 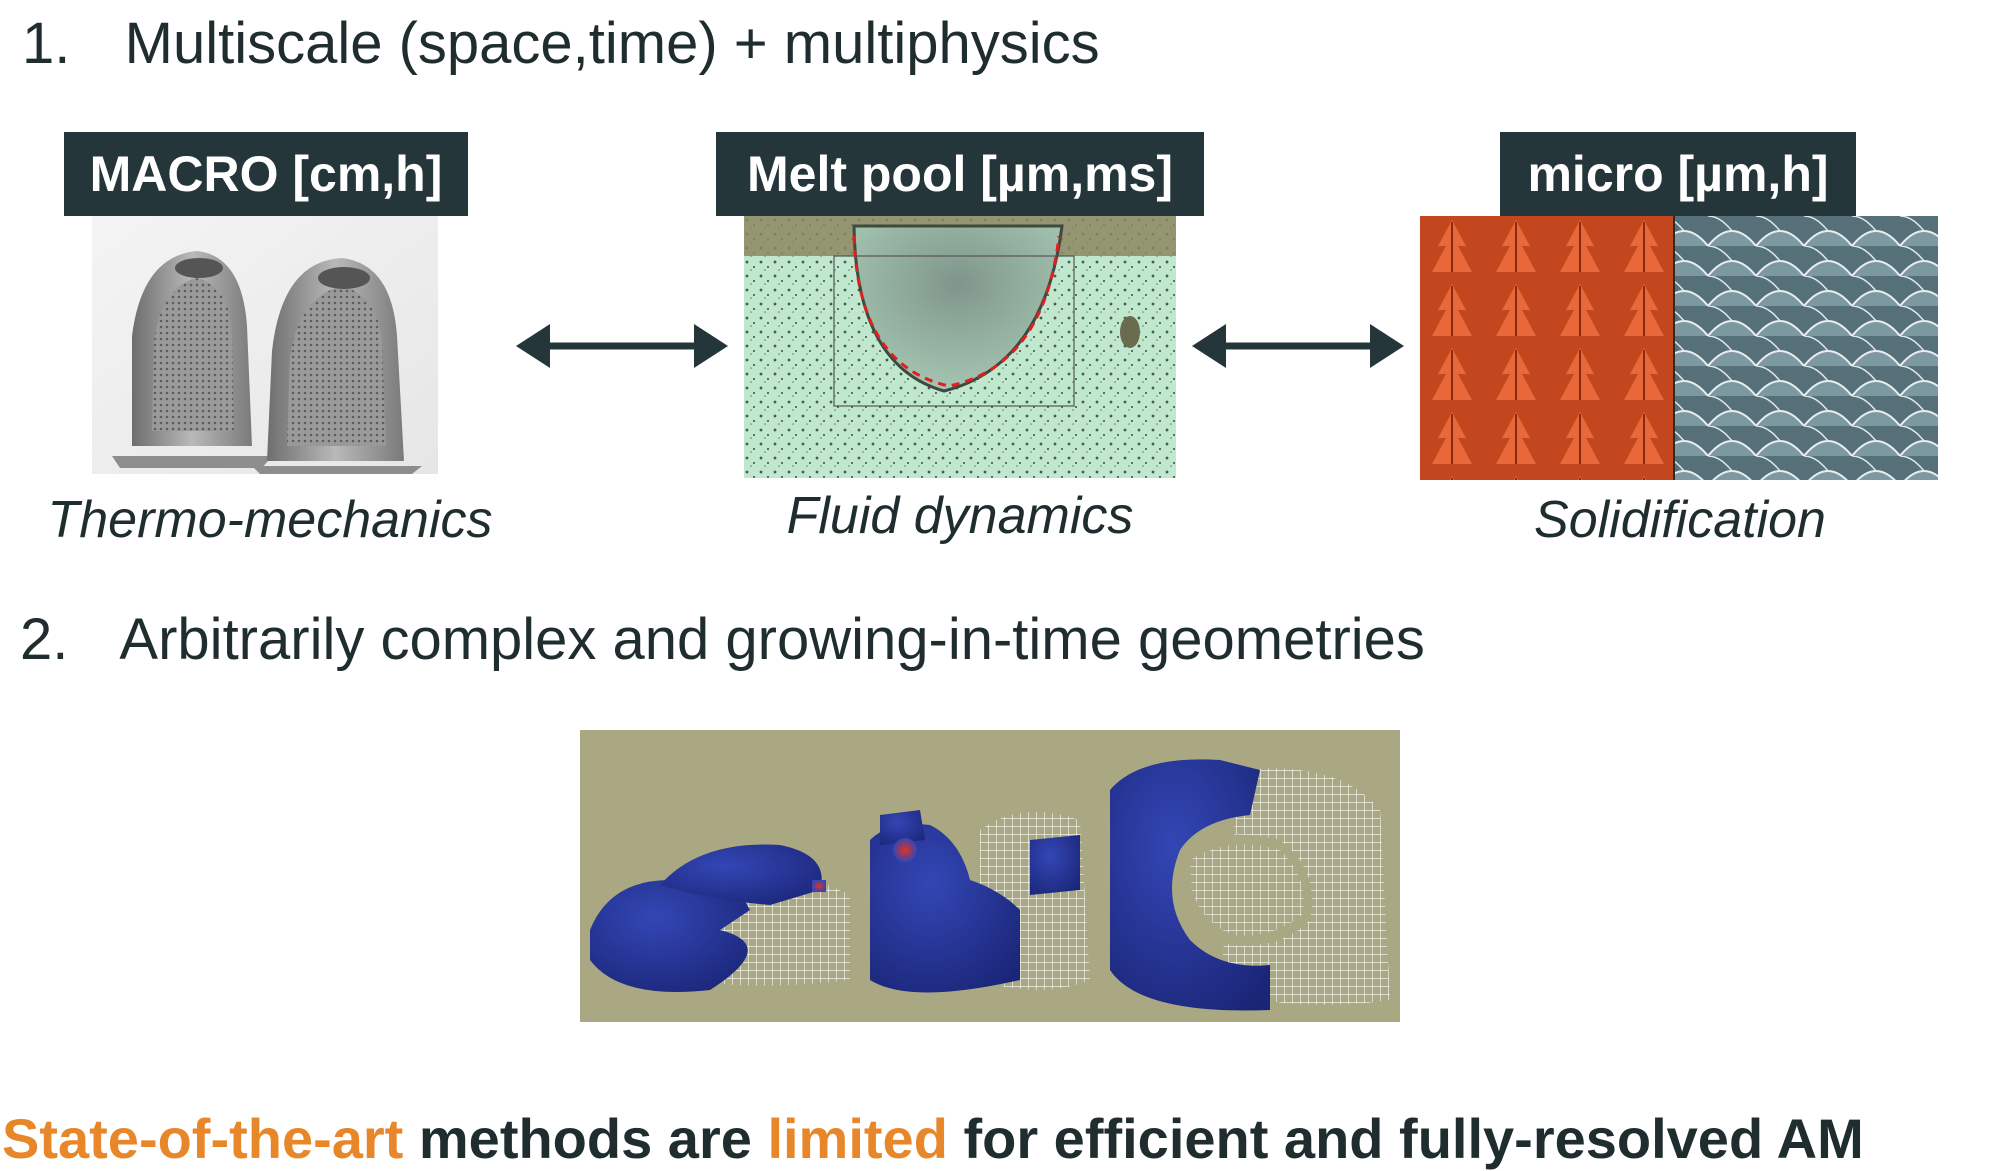 I want to click on growing-geometry-simulation-image, so click(x=990, y=876).